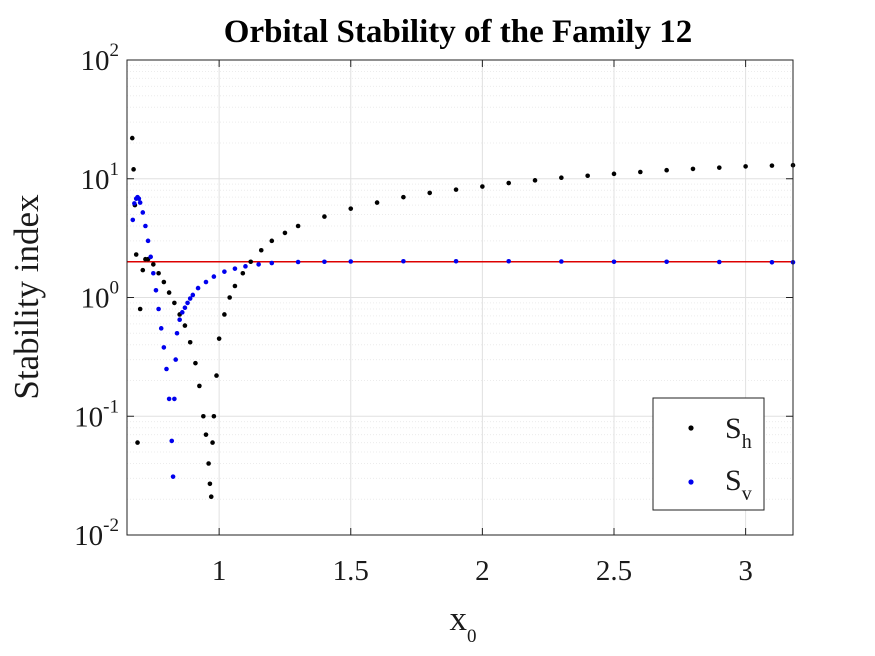  What do you see at coordinates (26, 297) in the screenshot?
I see `y-axis-label: Stability index` at bounding box center [26, 297].